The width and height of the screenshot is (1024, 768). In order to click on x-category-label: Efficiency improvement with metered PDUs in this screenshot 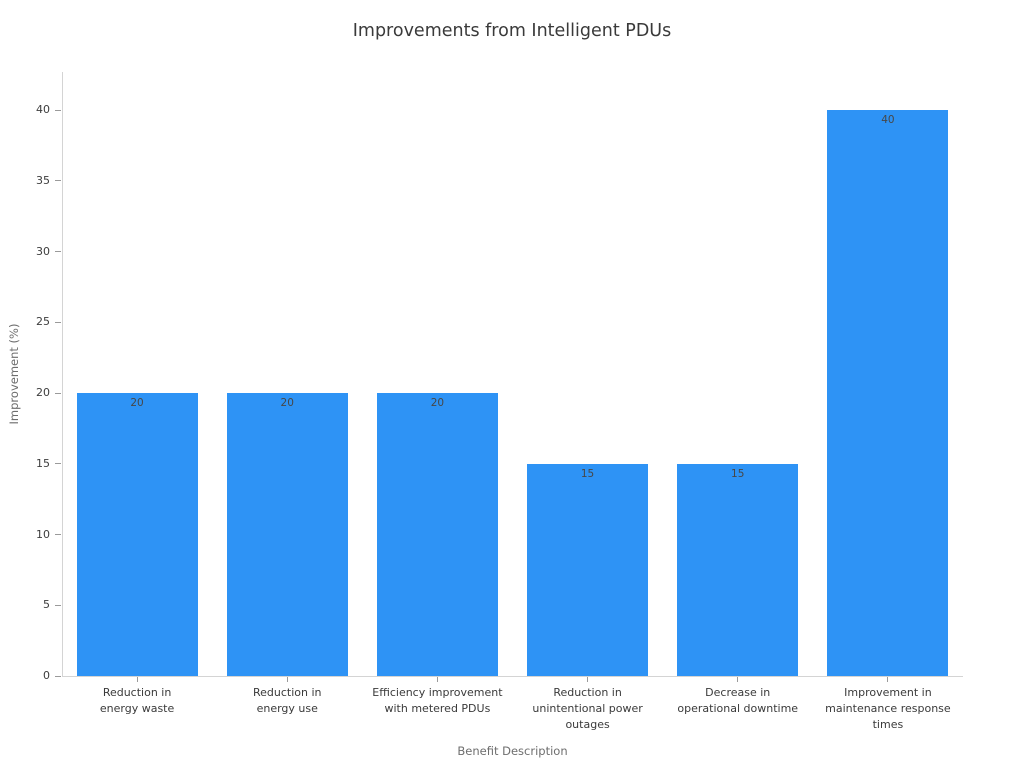, I will do `click(437, 700)`.